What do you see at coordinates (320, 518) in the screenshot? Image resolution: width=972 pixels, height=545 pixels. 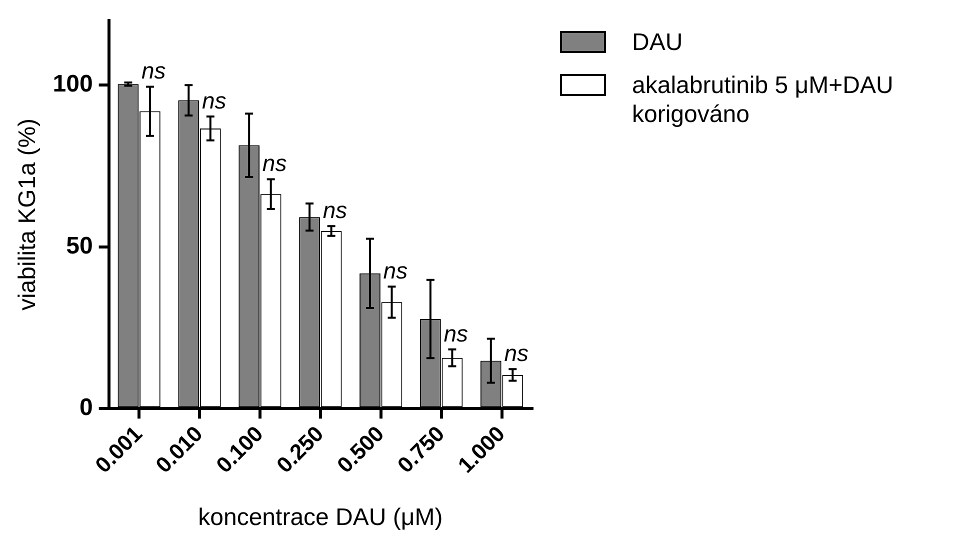 I see `x-axis-title: koncentrace DAU (μM)` at bounding box center [320, 518].